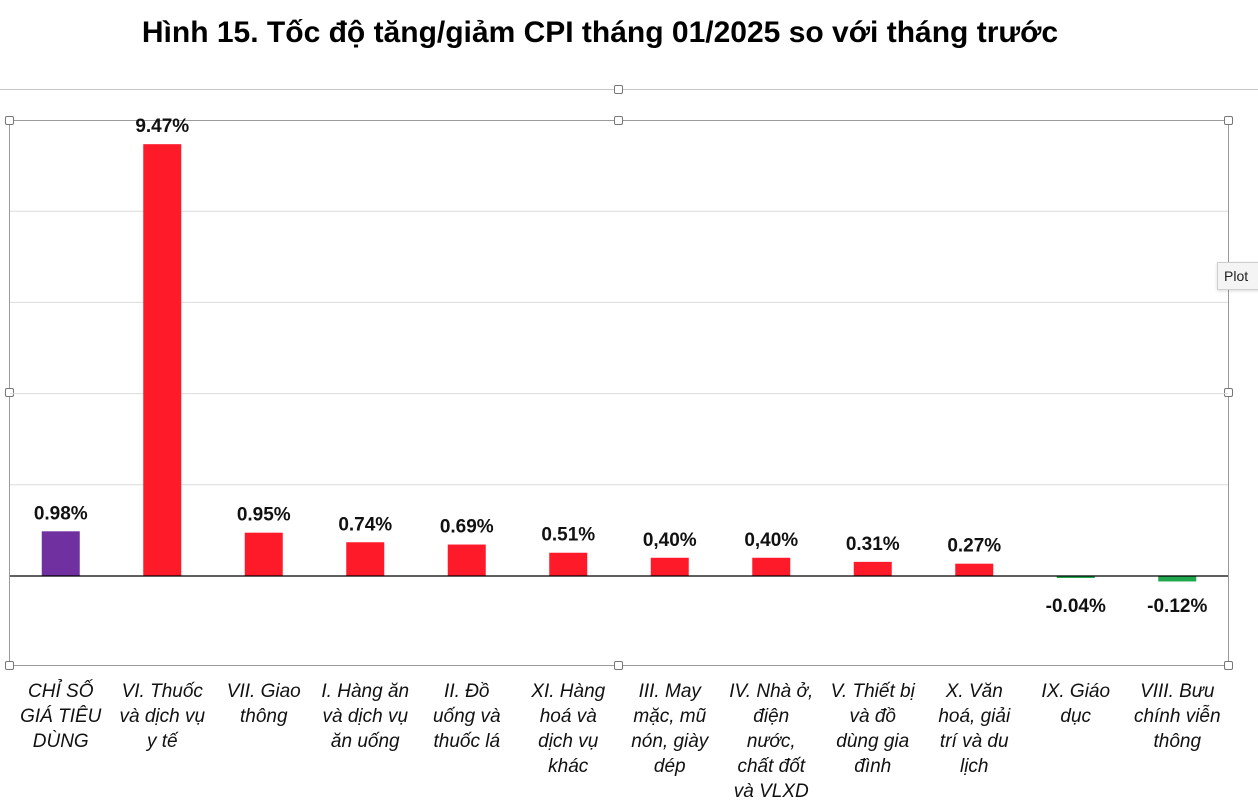 This screenshot has width=1258, height=809. Describe the element at coordinates (974, 729) in the screenshot. I see `category-label-9: X. Văn hoá, giải trí và du lịch` at that location.